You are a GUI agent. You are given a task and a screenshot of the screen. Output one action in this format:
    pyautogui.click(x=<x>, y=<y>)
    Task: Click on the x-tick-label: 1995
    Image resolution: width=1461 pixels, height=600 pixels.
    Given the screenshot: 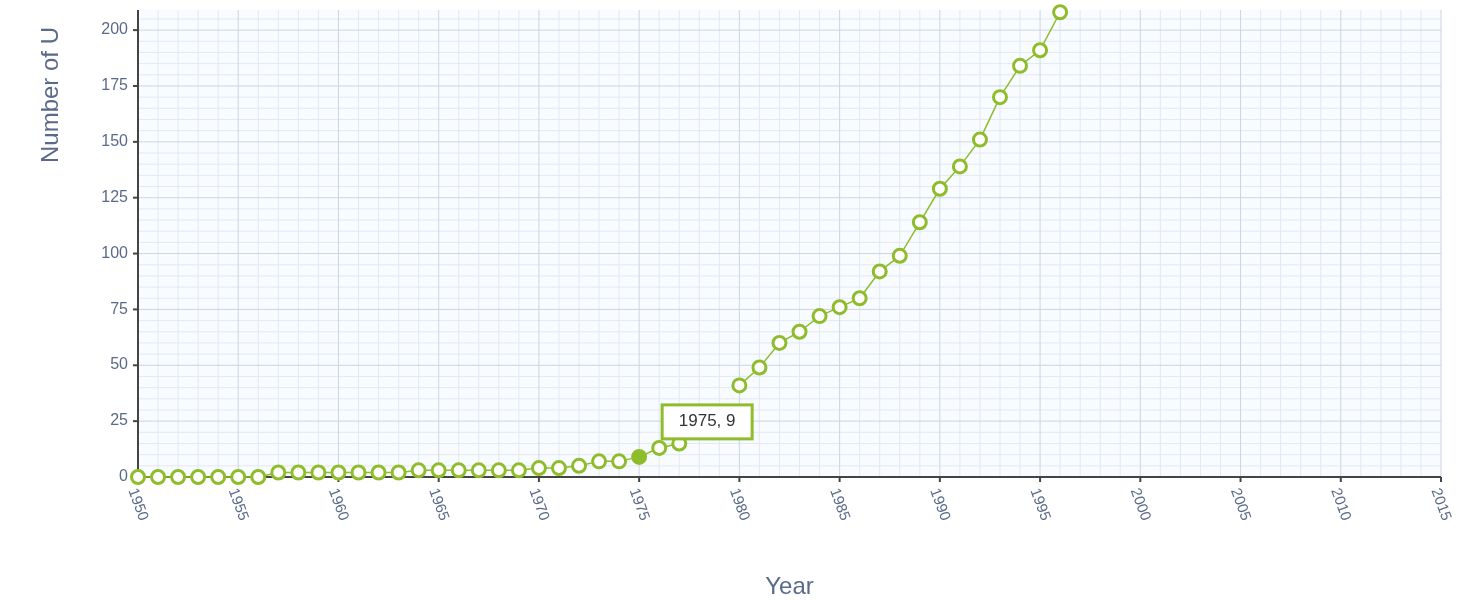 What is the action you would take?
    pyautogui.click(x=1041, y=504)
    